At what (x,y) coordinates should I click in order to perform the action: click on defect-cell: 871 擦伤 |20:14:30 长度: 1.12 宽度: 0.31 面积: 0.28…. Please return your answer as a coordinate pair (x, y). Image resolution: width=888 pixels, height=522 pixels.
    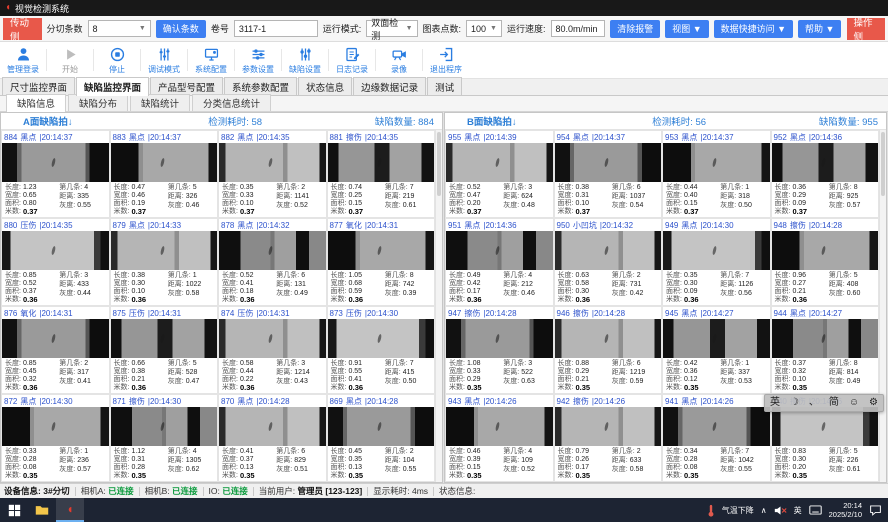
    Looking at the image, I should click on (163, 438).